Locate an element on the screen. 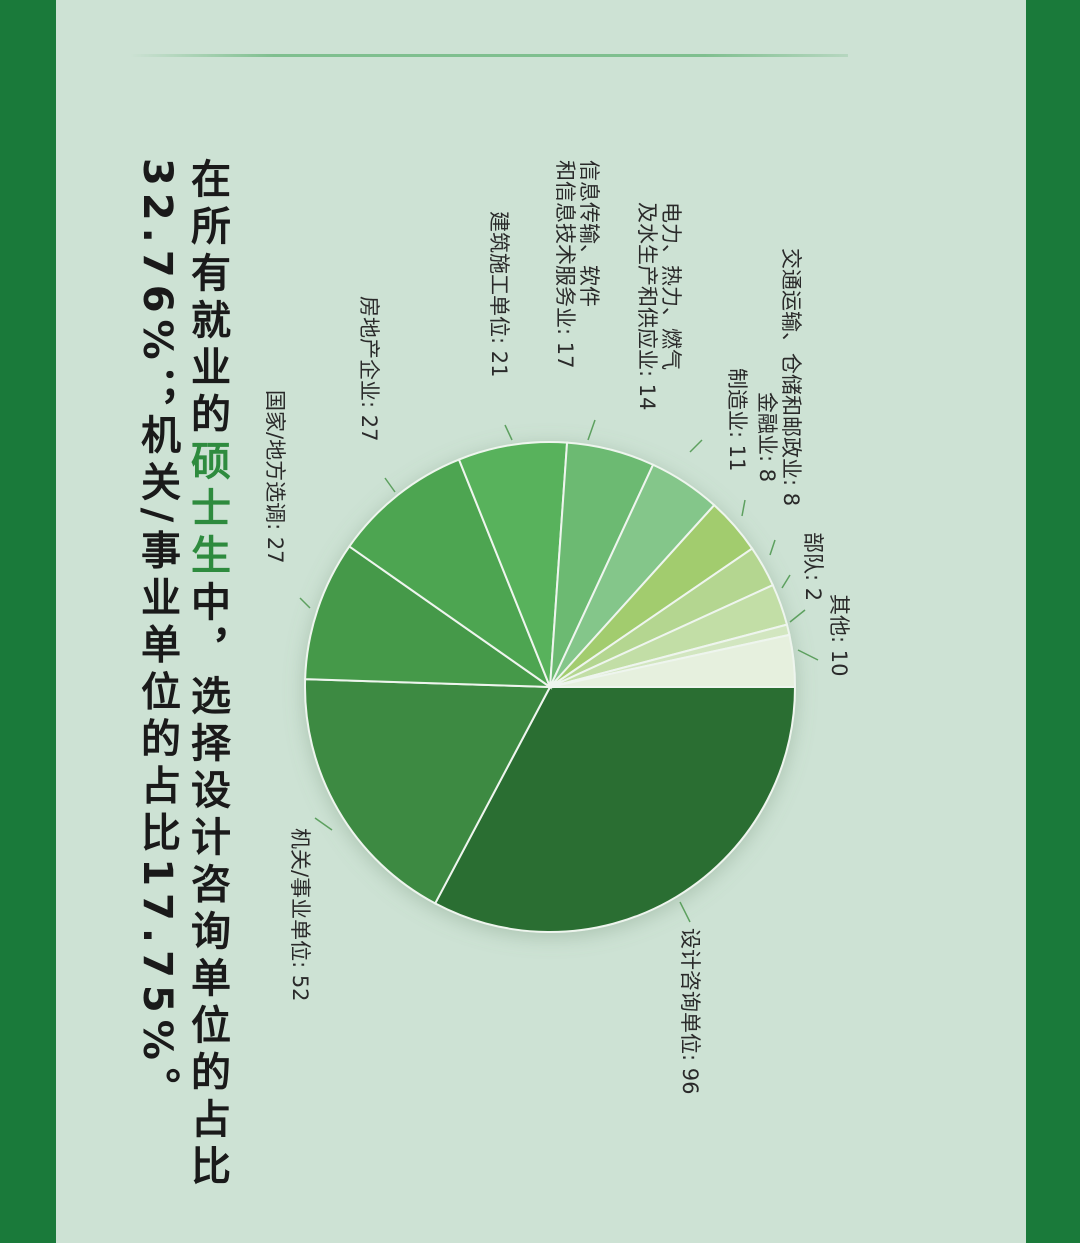 The image size is (1080, 1243). caption-line-1-pre: 在所有就业的 is located at coordinates (207, 299).